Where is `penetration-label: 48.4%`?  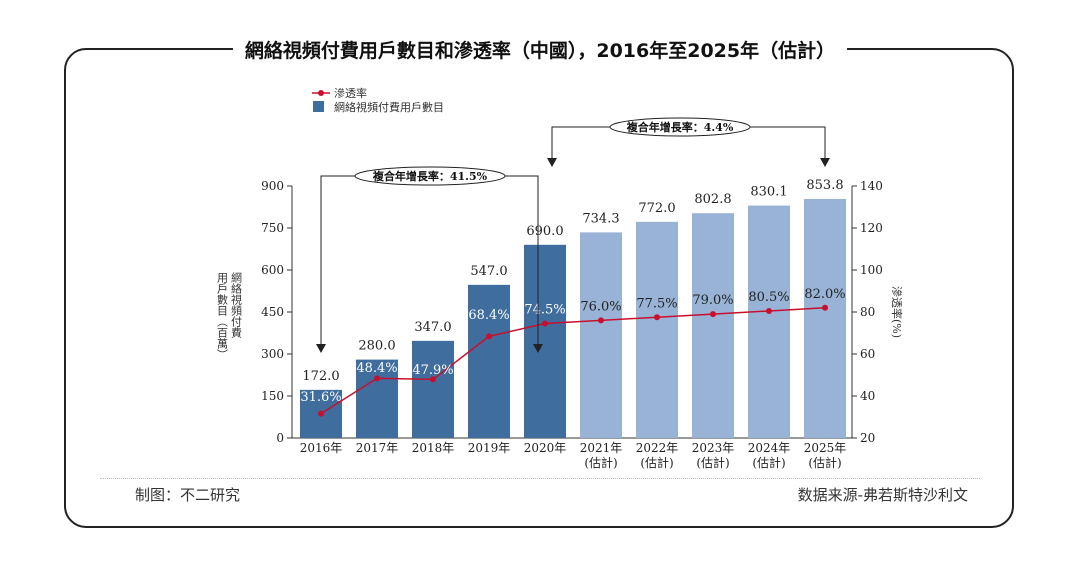
penetration-label: 48.4% is located at coordinates (376, 368).